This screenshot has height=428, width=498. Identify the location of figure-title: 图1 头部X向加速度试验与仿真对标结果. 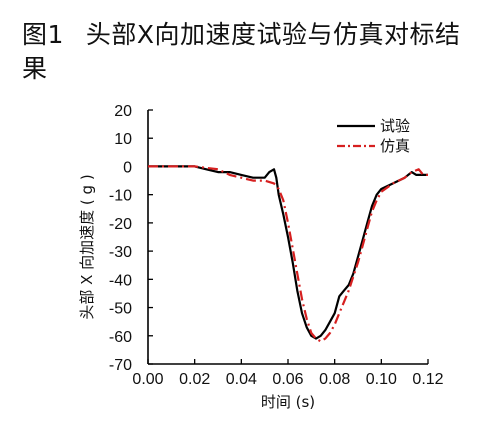
(252, 52).